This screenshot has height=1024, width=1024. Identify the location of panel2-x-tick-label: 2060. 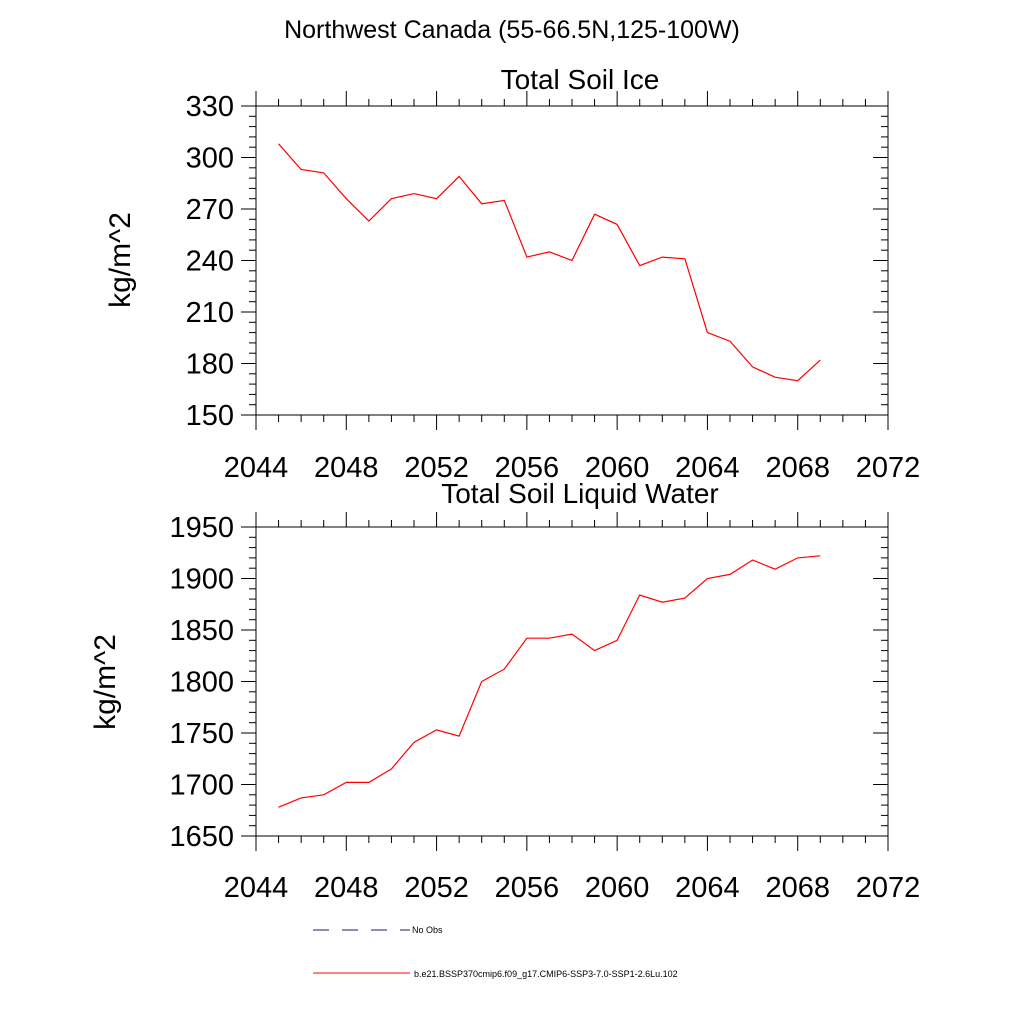
(617, 888).